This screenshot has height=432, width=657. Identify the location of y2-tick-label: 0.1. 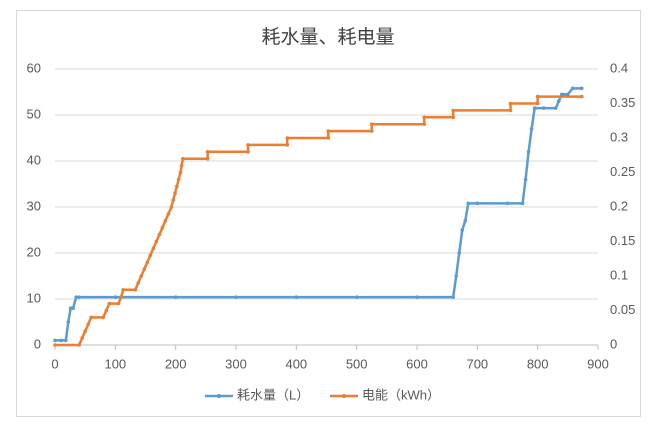
(619, 274).